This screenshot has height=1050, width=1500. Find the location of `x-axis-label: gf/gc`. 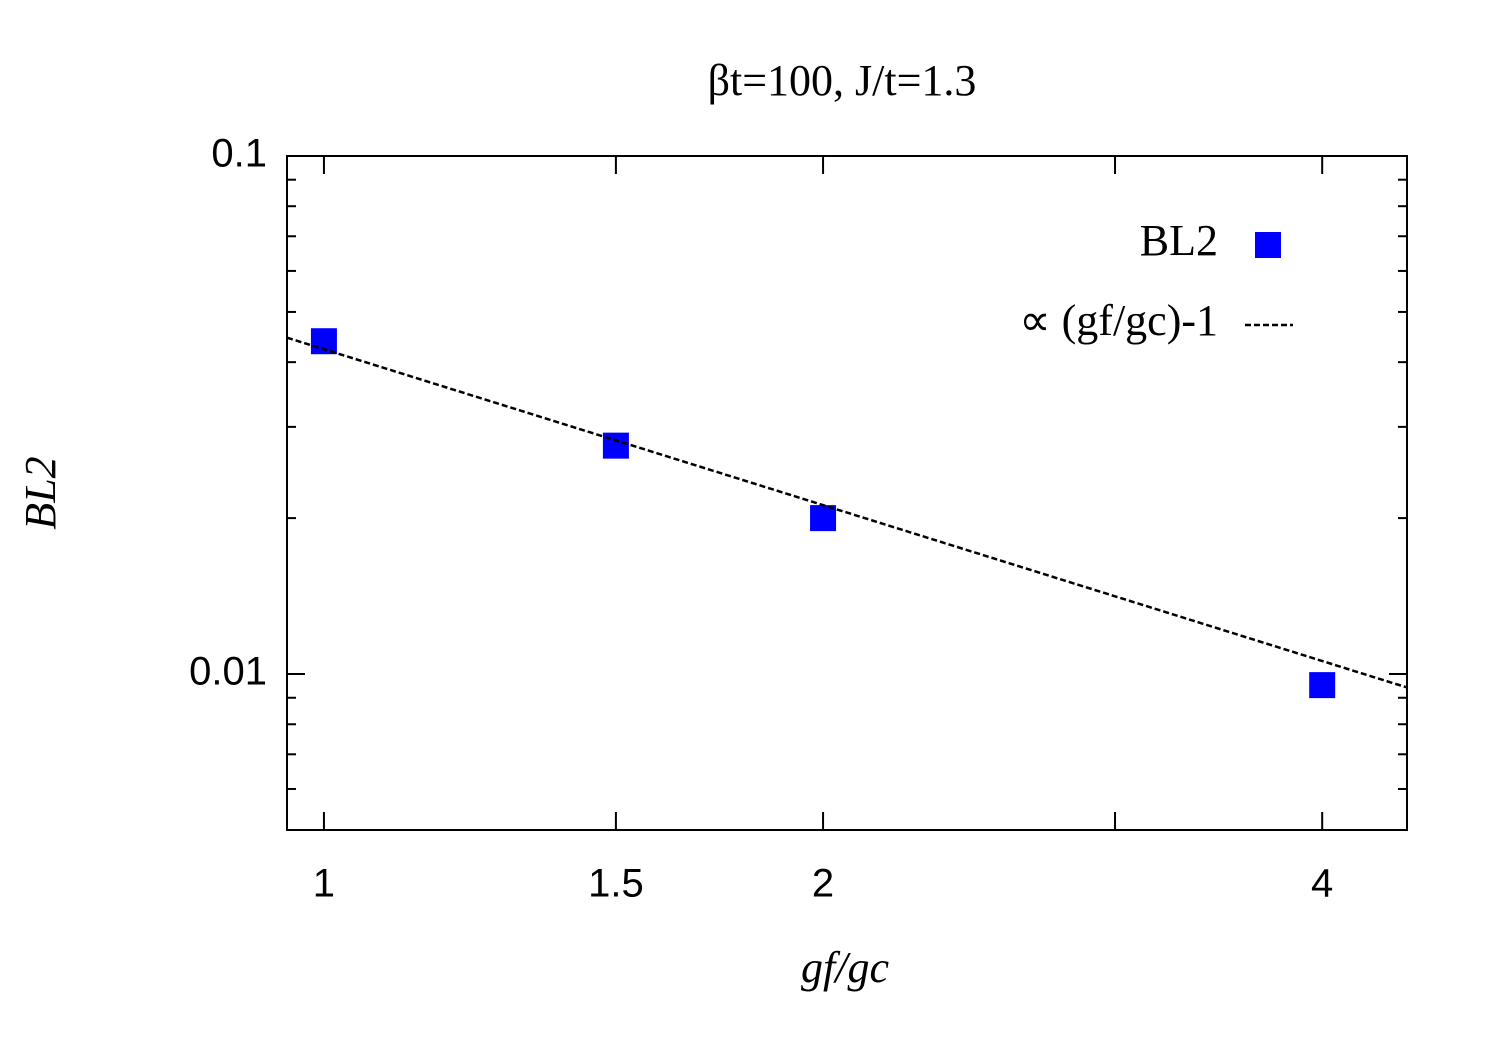

x-axis-label: gf/gc is located at coordinates (845, 967).